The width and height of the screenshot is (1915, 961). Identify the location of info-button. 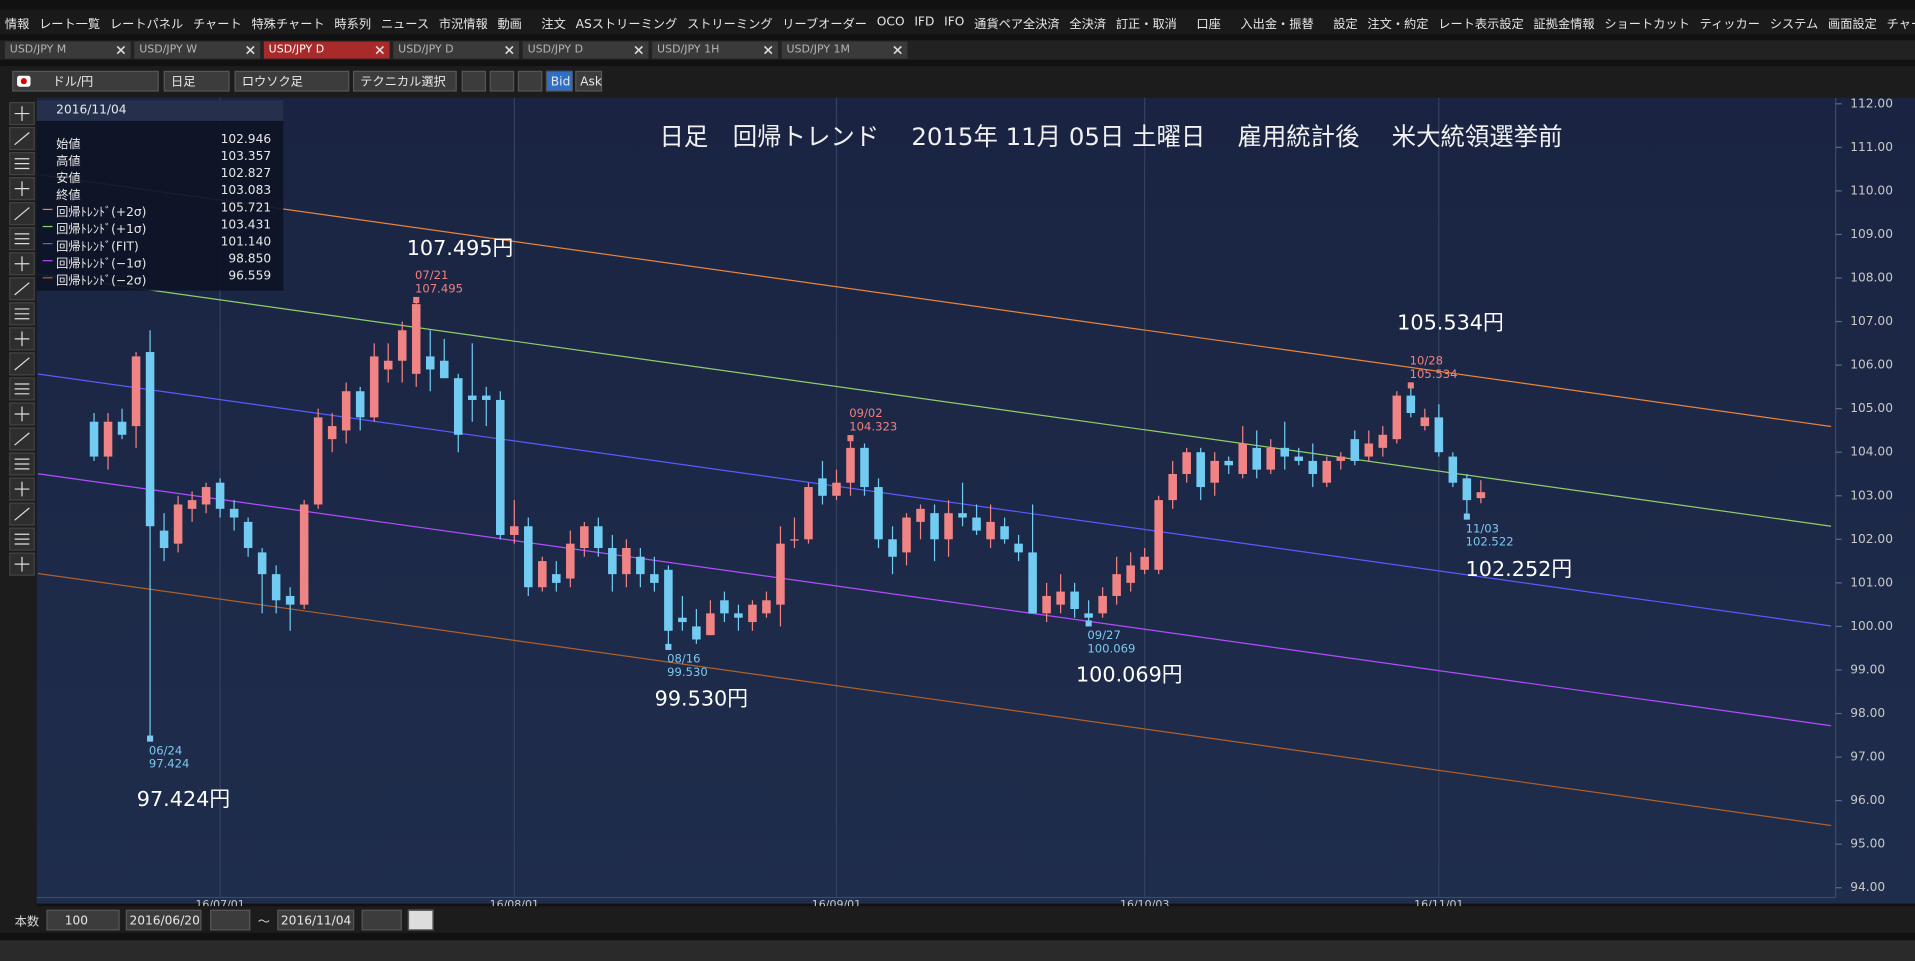
(502, 81).